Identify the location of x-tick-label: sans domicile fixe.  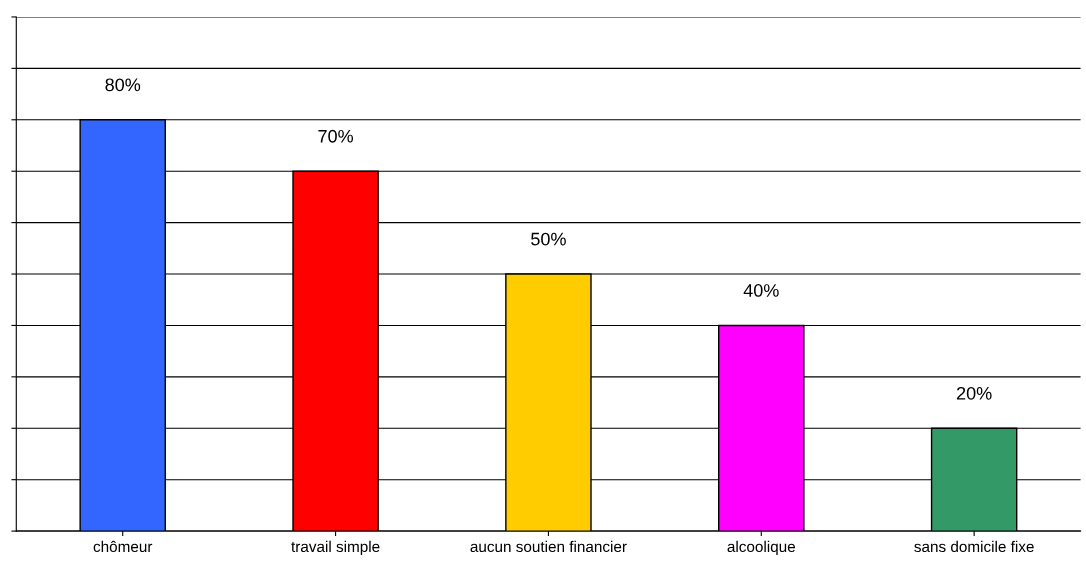
(974, 546).